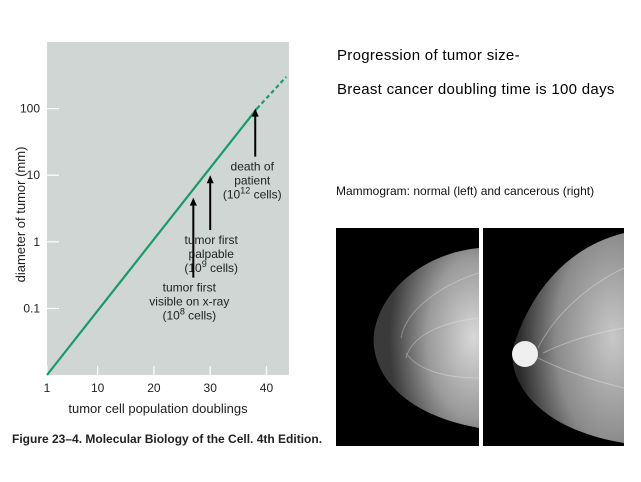 The width and height of the screenshot is (641, 482). What do you see at coordinates (553, 337) in the screenshot?
I see `mammogram-cancerous-image` at bounding box center [553, 337].